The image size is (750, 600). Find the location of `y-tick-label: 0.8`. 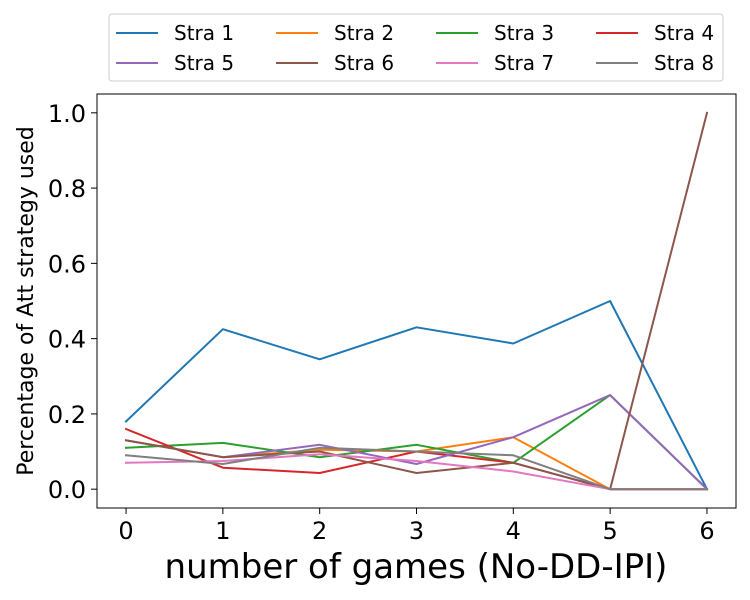

y-tick-label: 0.8 is located at coordinates (67, 189).